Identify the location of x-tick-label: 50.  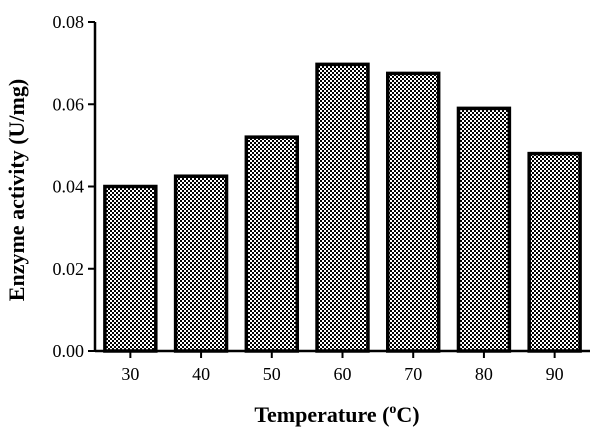
(272, 374).